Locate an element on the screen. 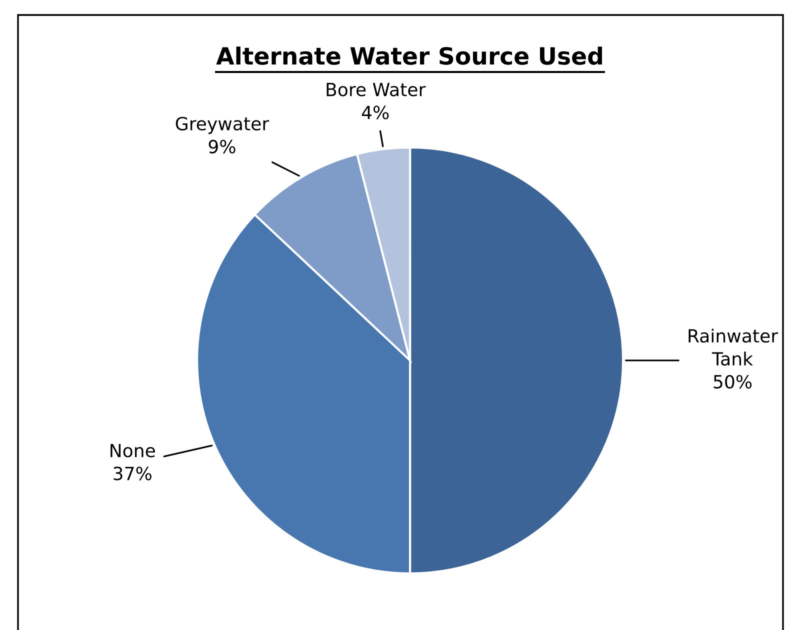  data-label: 4% is located at coordinates (375, 113).